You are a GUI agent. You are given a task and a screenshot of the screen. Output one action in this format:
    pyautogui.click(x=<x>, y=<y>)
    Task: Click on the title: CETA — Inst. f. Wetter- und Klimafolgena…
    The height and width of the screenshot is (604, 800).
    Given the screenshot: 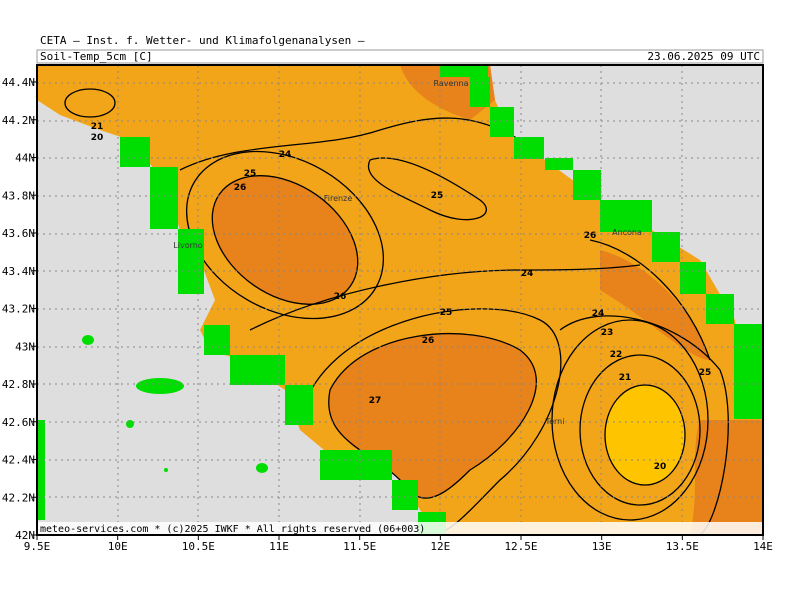 What is the action you would take?
    pyautogui.click(x=202, y=40)
    